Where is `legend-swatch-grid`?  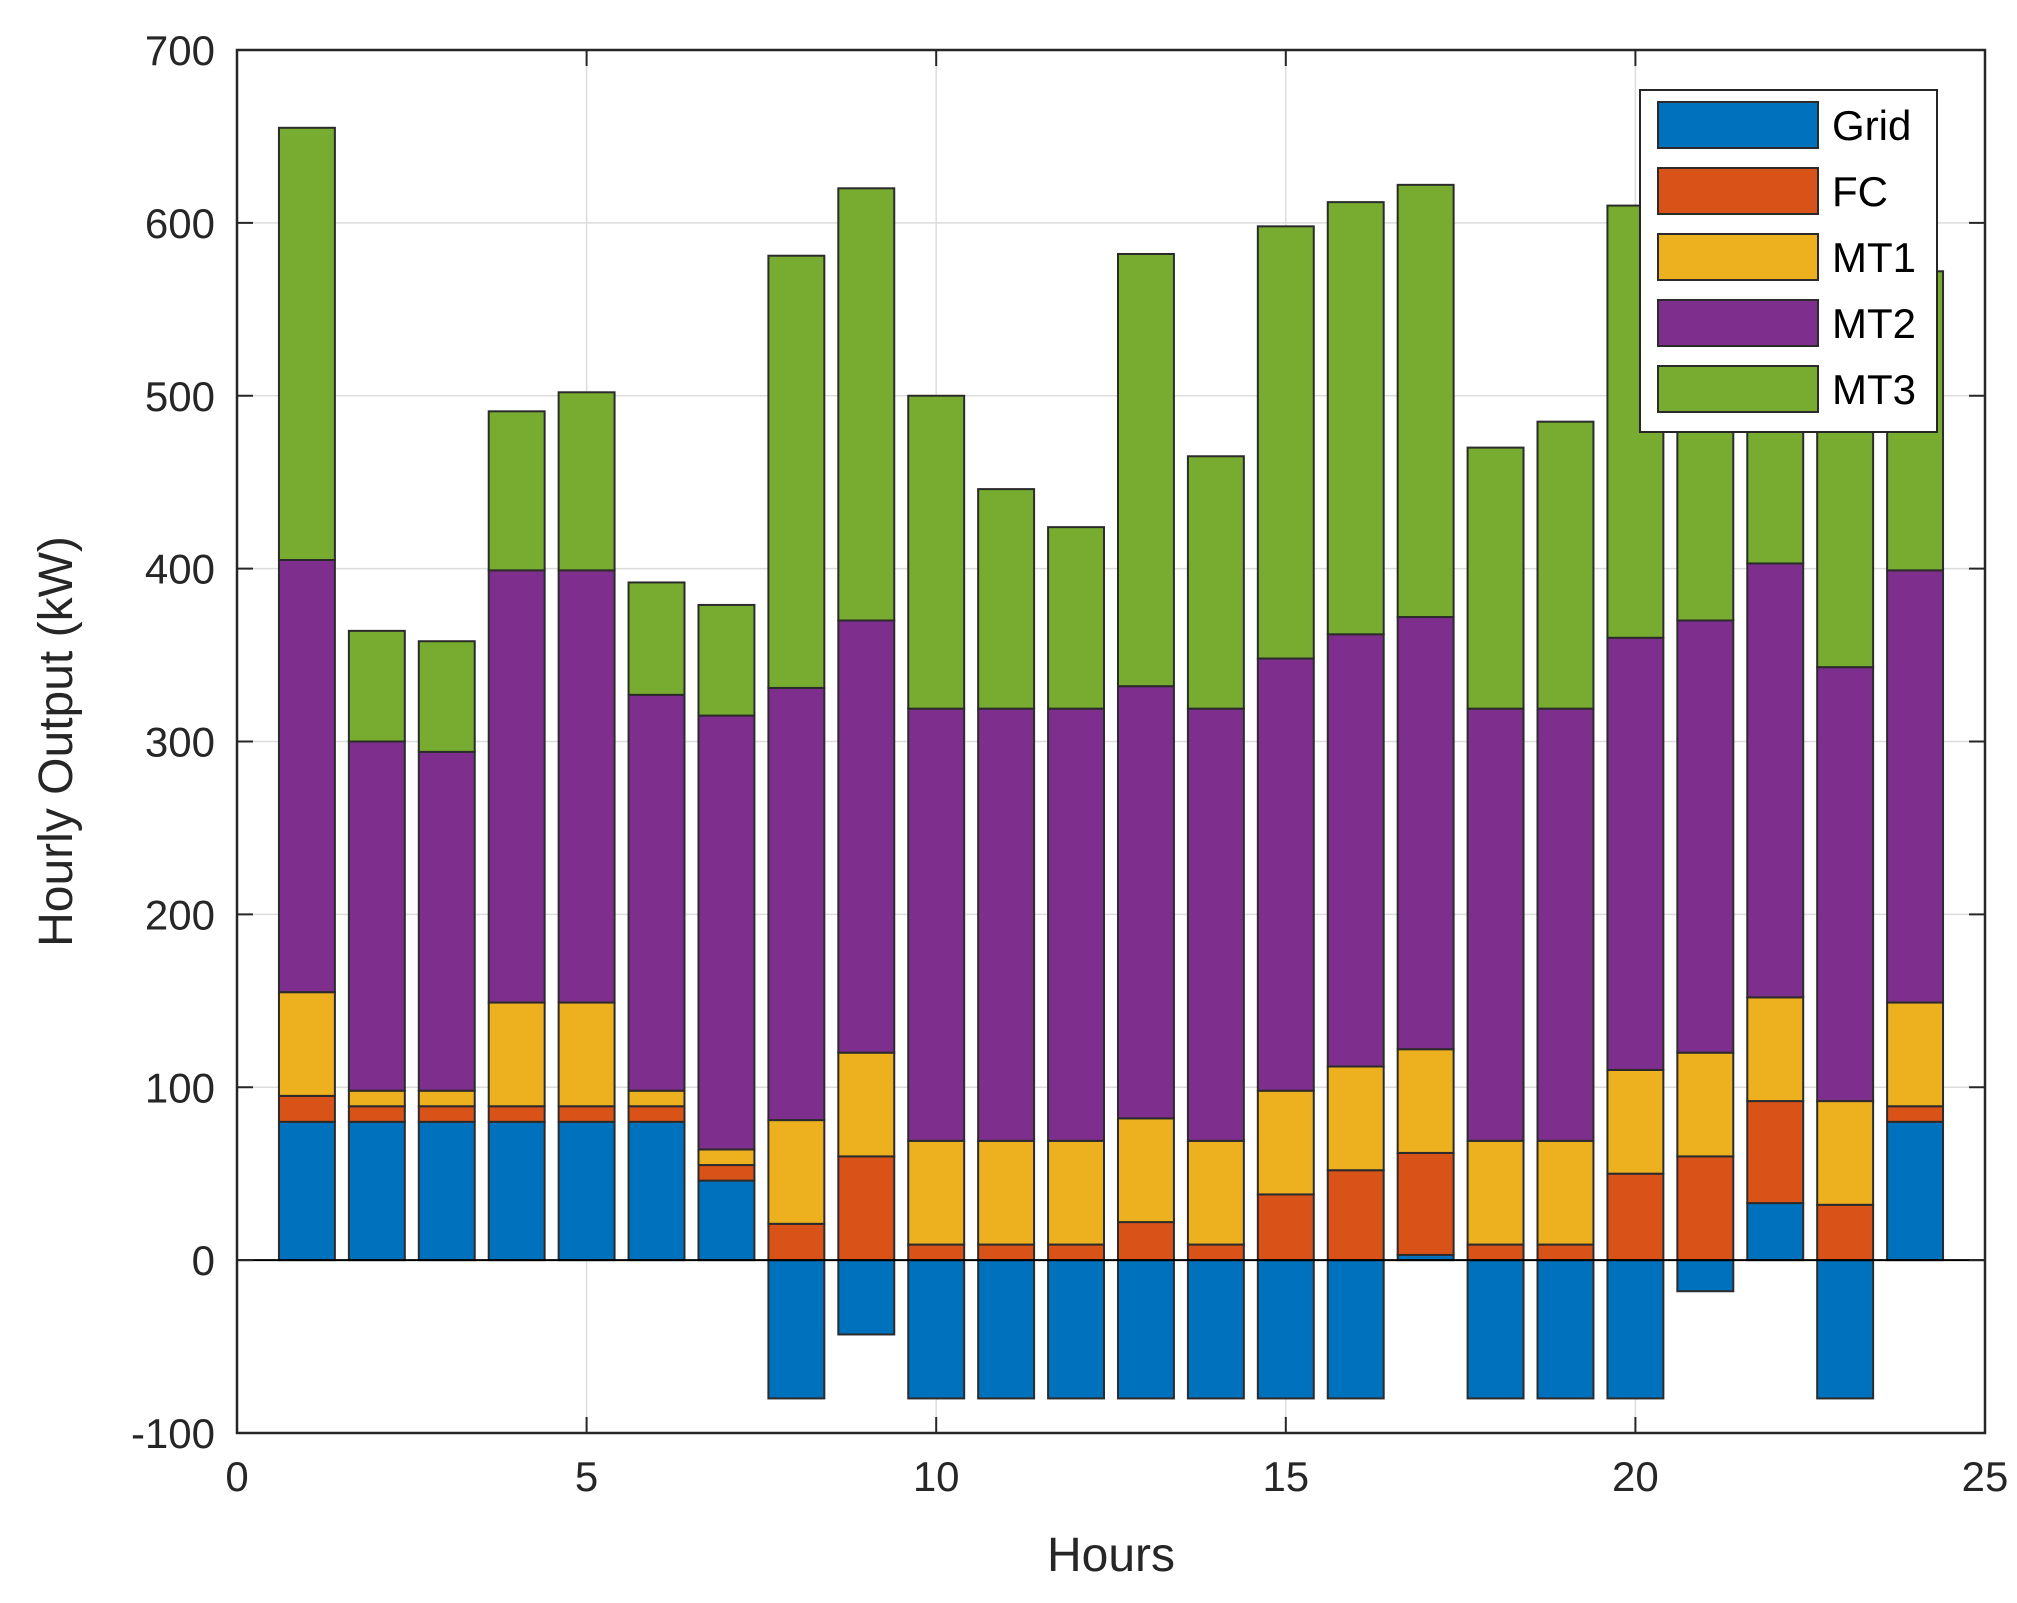
legend-swatch-grid is located at coordinates (1738, 125).